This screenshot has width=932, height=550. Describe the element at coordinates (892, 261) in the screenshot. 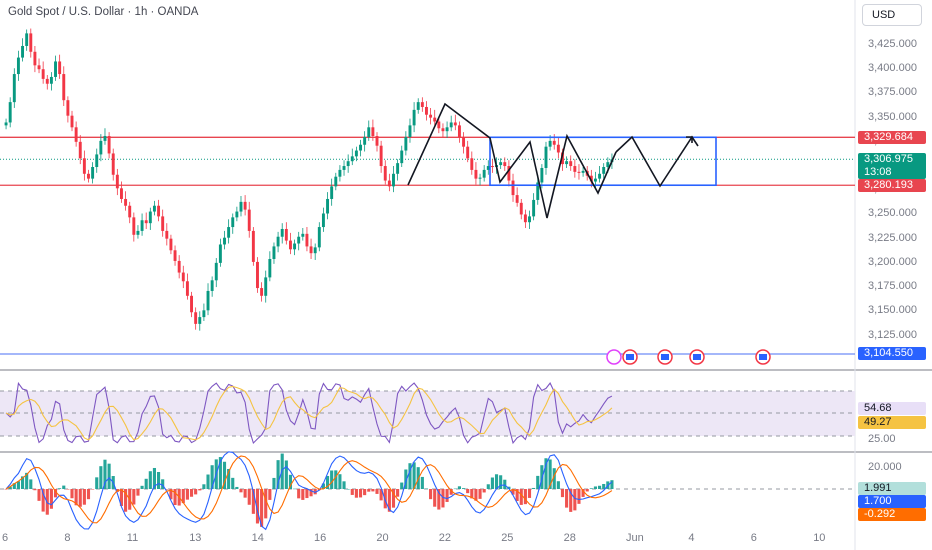

I see `y-tick-label: 3,200.000` at that location.